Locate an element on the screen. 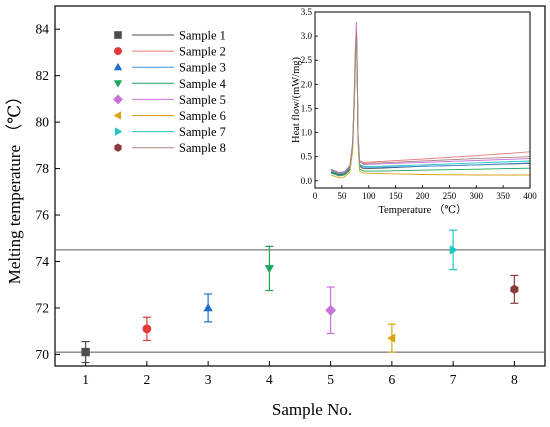  inset-x-tick-label: 250 is located at coordinates (450, 196).